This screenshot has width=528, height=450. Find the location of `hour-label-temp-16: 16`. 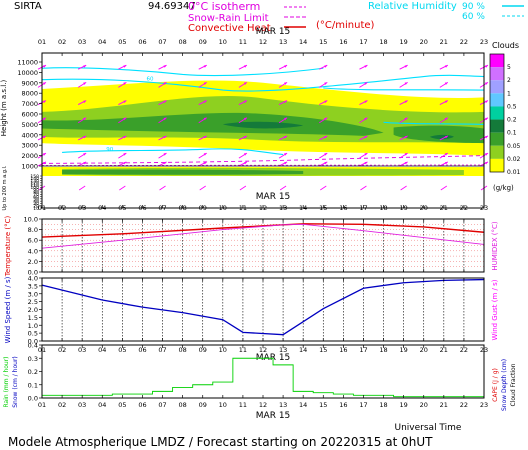

hour-label-temp-16: 16 is located at coordinates (343, 208).